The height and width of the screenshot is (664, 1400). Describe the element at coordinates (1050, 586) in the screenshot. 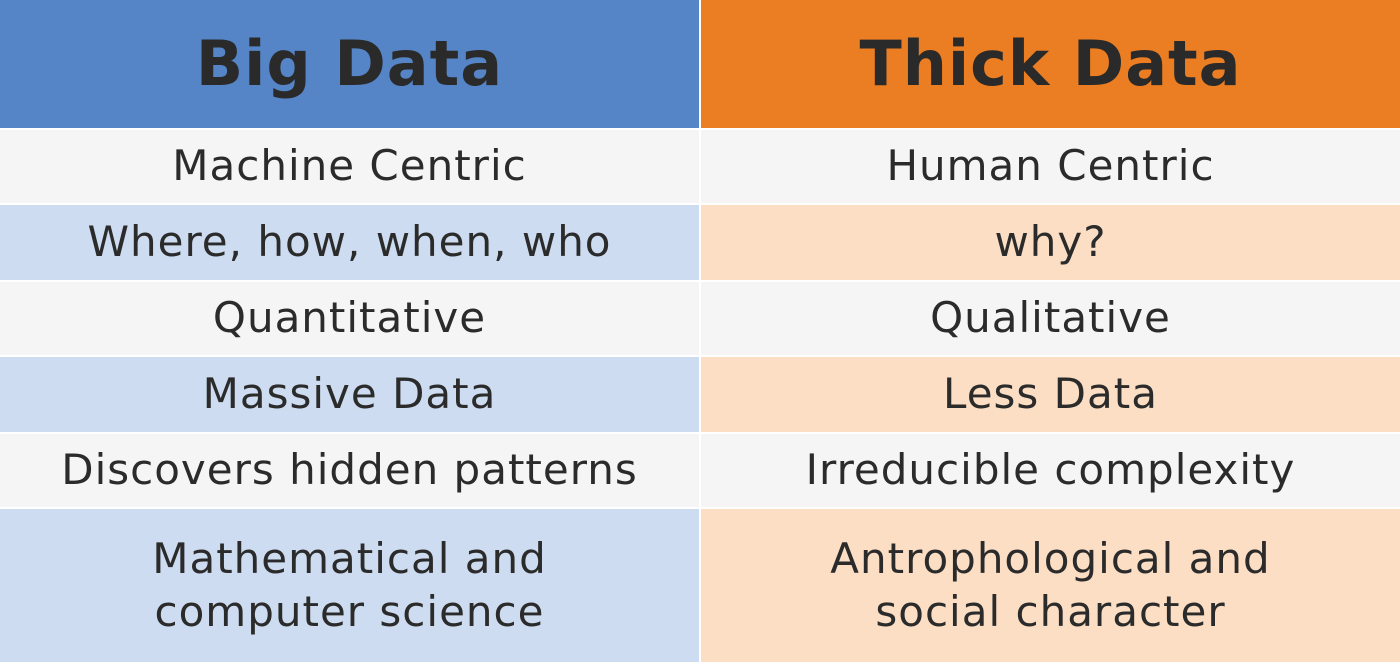

I see `thick-data-cell: Antrophological and social character` at that location.